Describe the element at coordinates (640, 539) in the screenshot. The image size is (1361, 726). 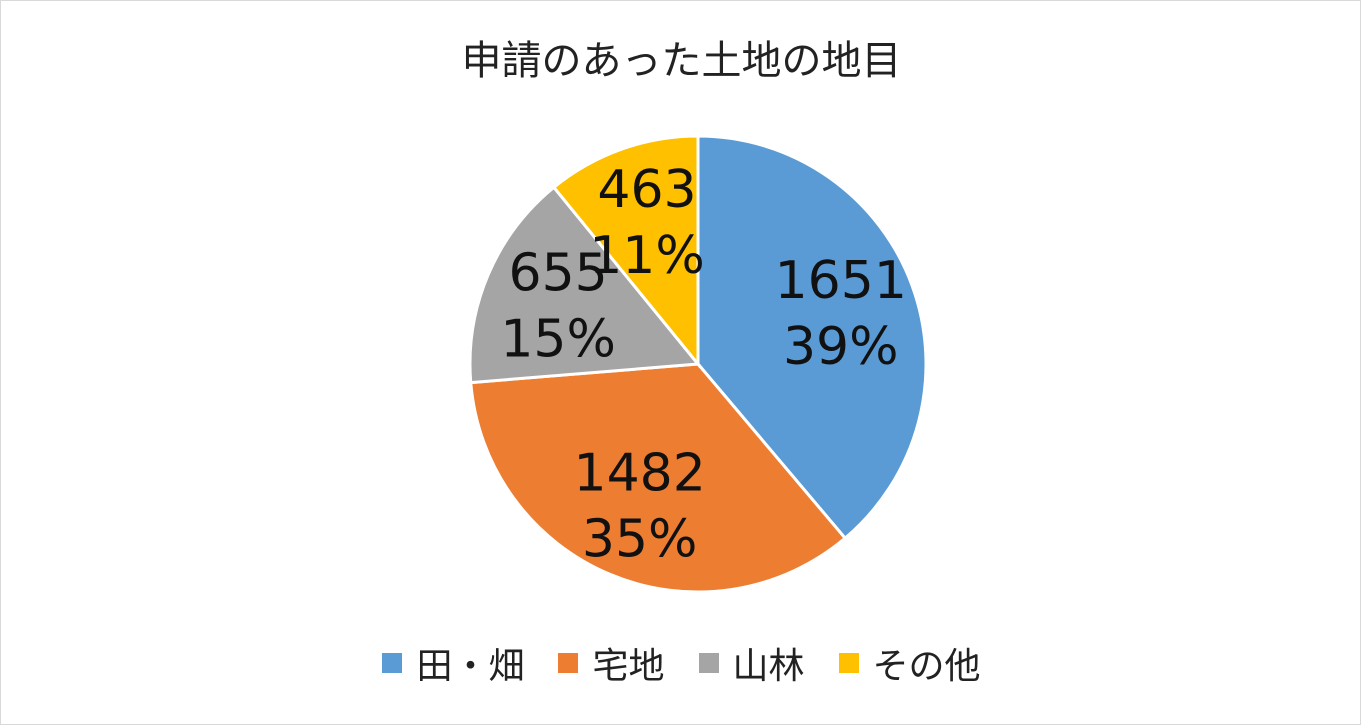
I see `pie-percent-label-1: 35%` at that location.